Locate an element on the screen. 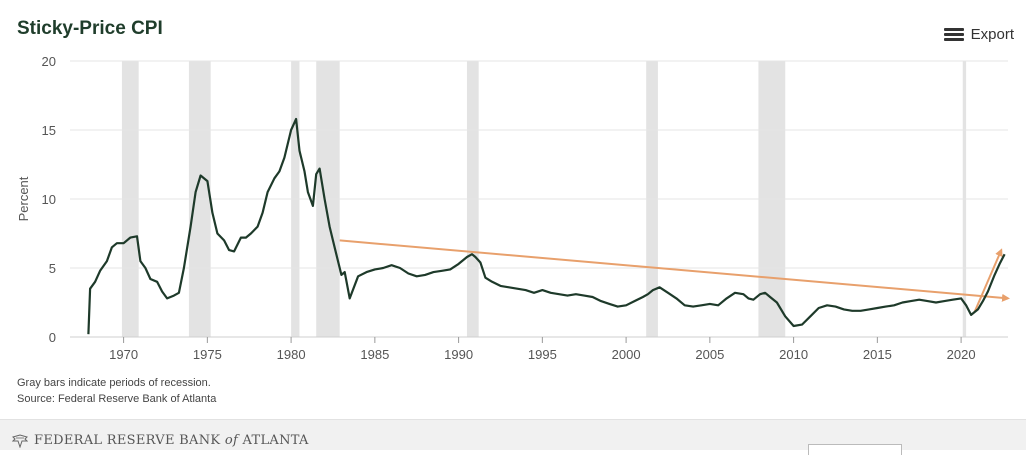  y-axis-label: Percent is located at coordinates (23, 198).